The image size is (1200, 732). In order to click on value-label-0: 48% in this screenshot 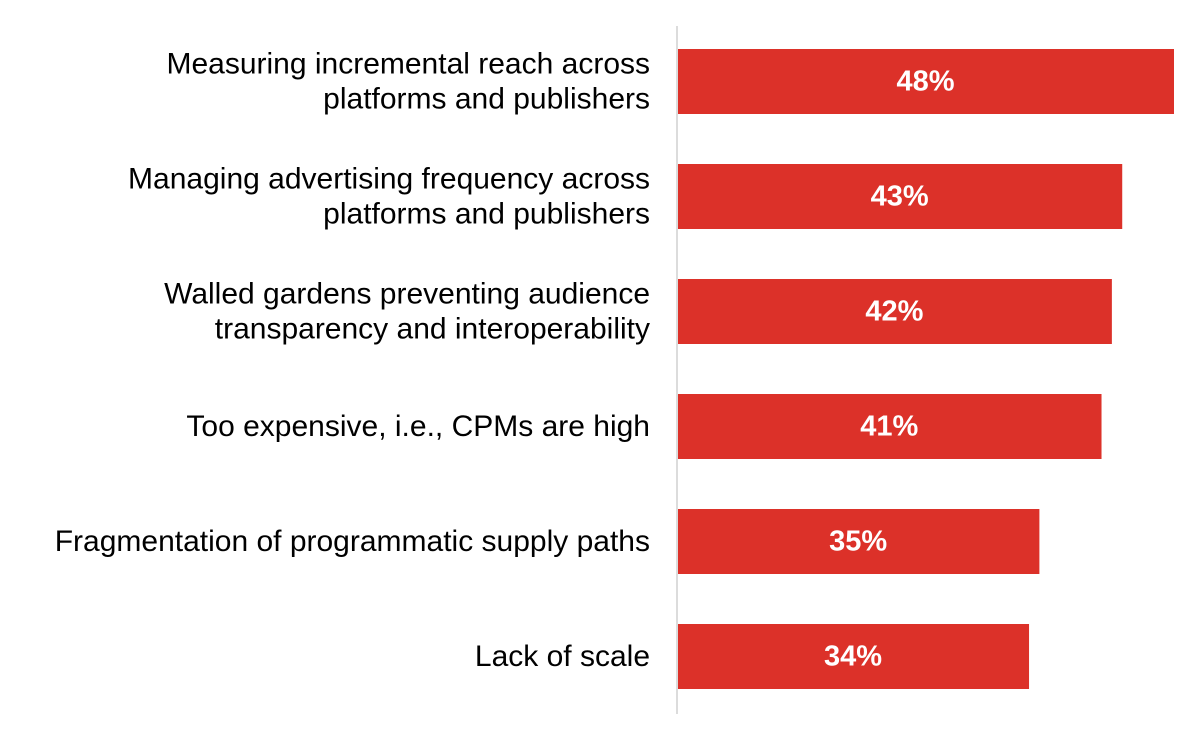, I will do `click(925, 82)`.